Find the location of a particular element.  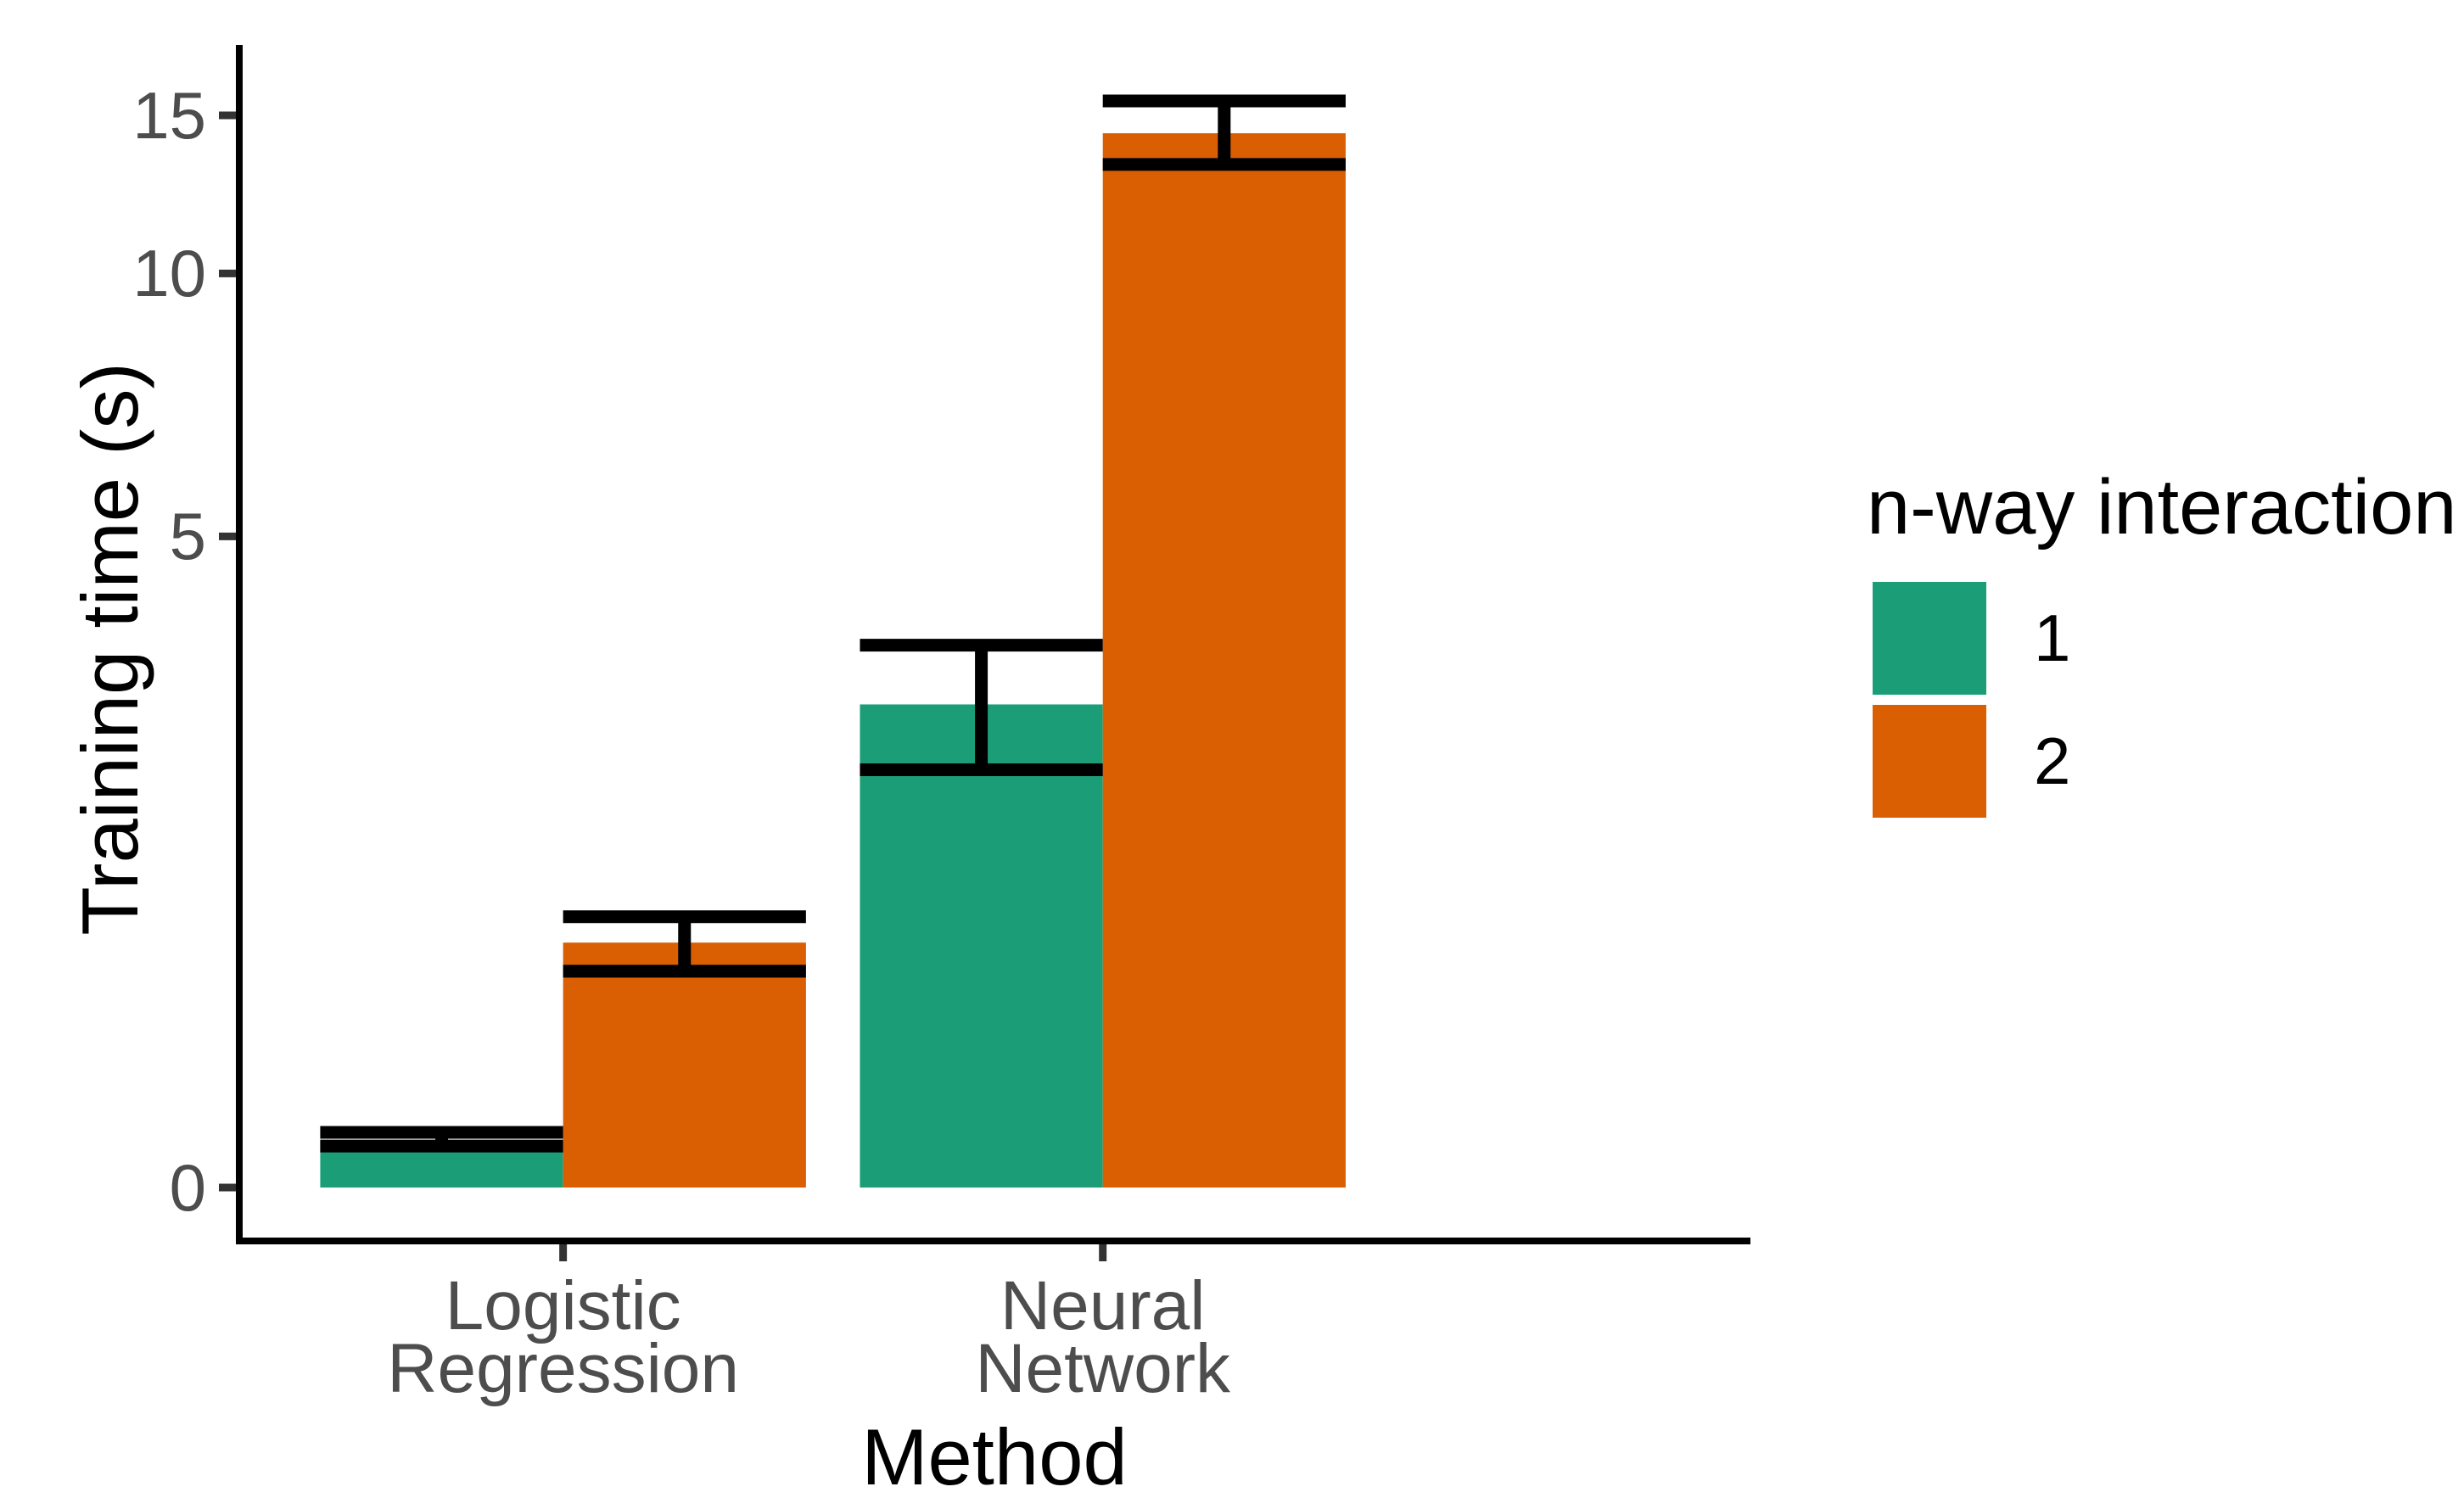

x-category-label-line: Regression is located at coordinates (563, 1368).